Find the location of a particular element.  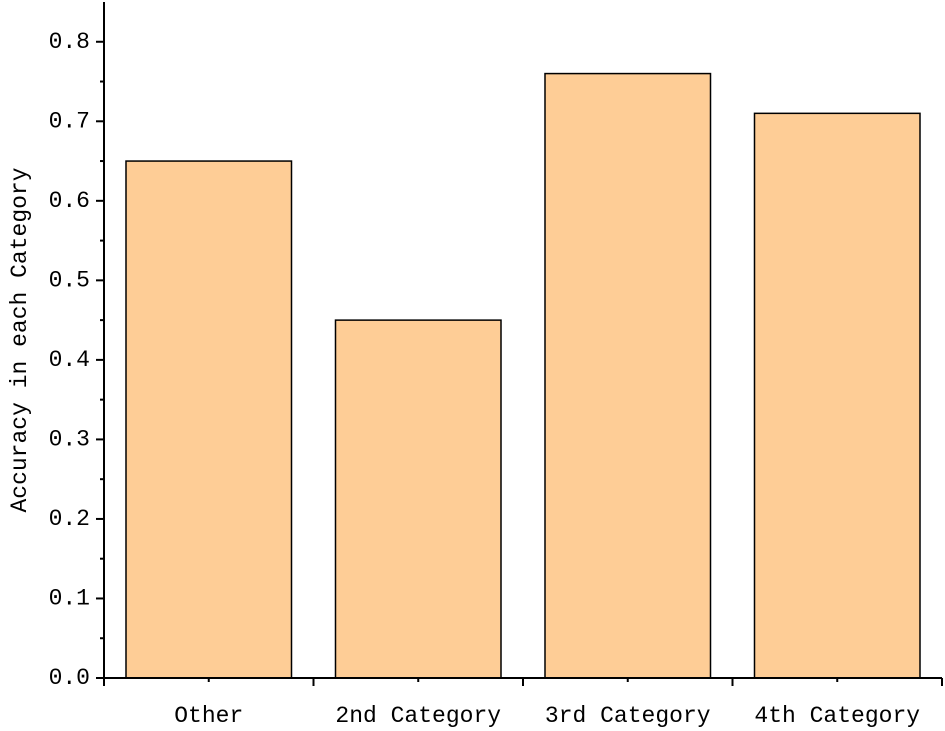

x-tick-label: 4th Category is located at coordinates (837, 716).